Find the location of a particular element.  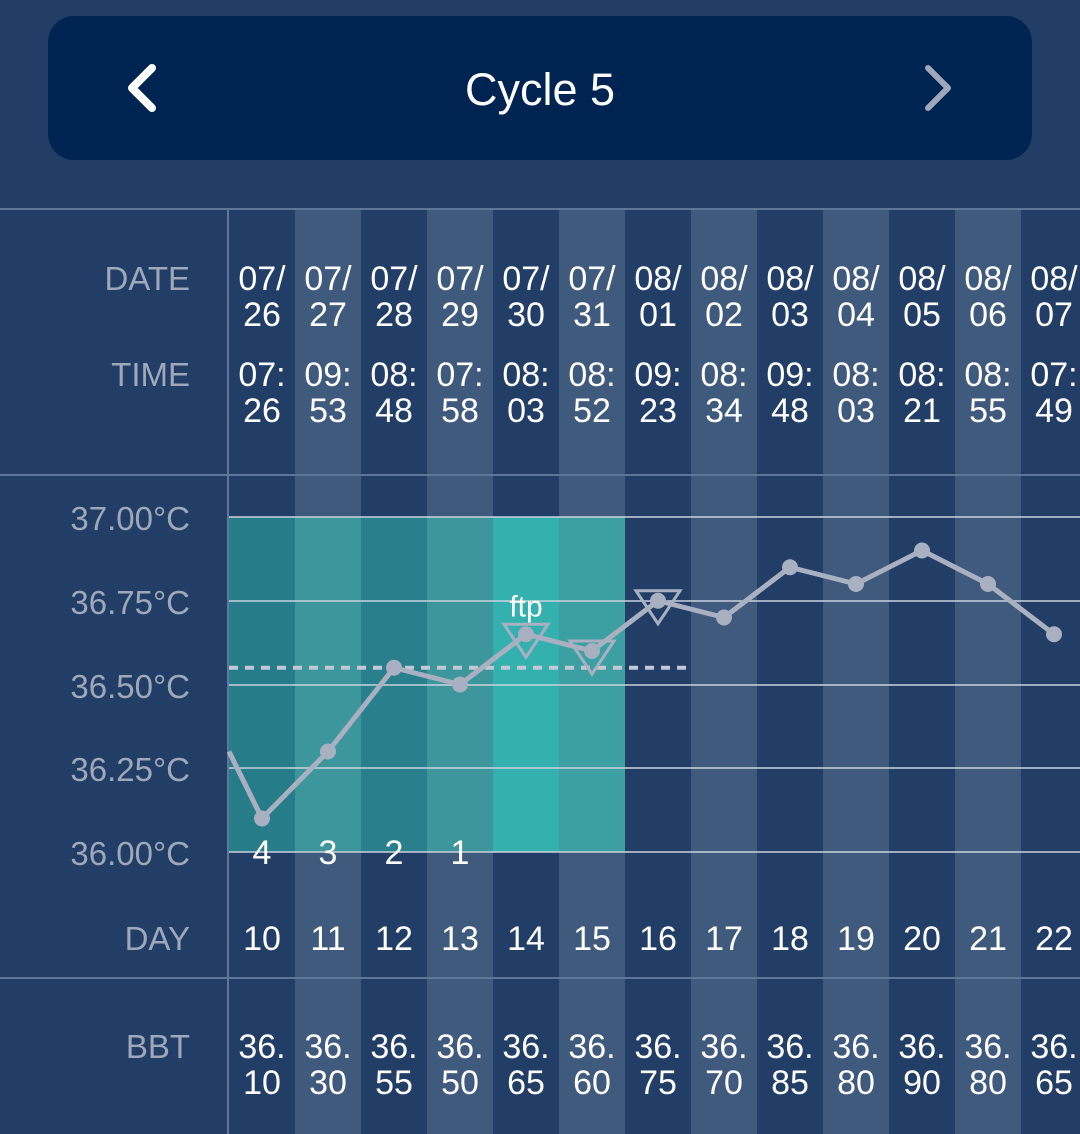

cycle-day-label: 19 is located at coordinates (856, 939).